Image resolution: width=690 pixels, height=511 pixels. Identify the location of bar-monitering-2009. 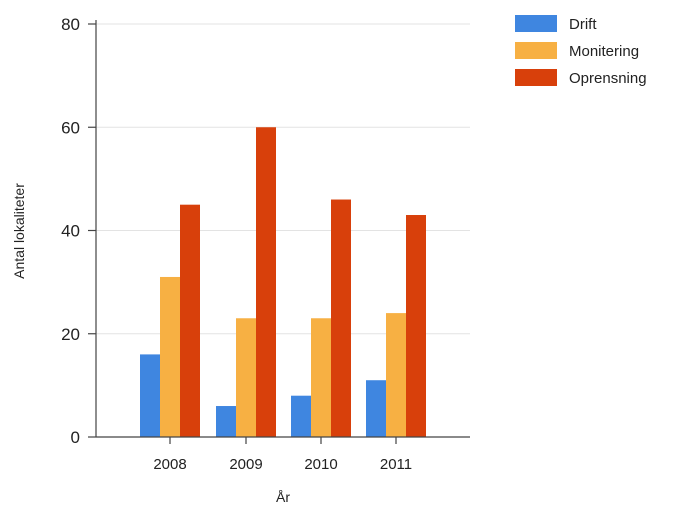
(246, 377).